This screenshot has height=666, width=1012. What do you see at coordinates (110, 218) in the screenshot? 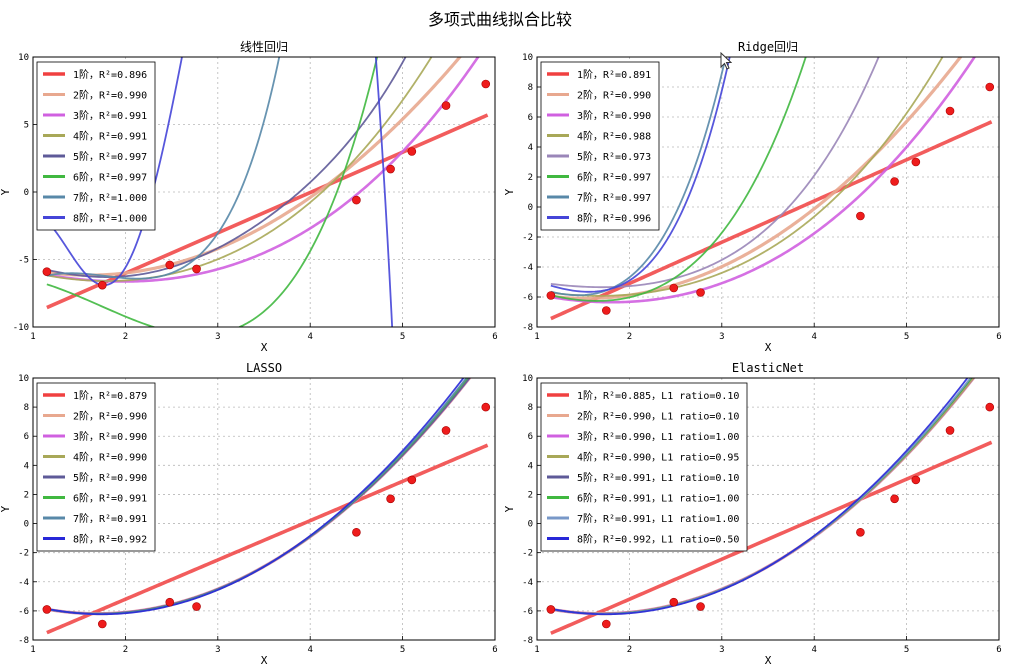
I see `legend-entry: 8阶，R²=1.000` at bounding box center [110, 218].